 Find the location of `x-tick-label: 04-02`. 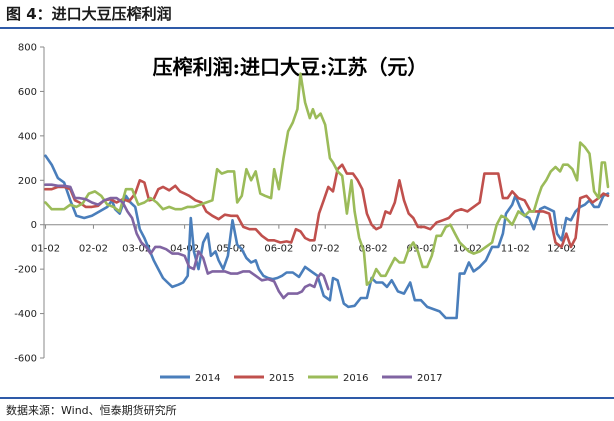

x-tick-label: 04-02 is located at coordinates (184, 249).